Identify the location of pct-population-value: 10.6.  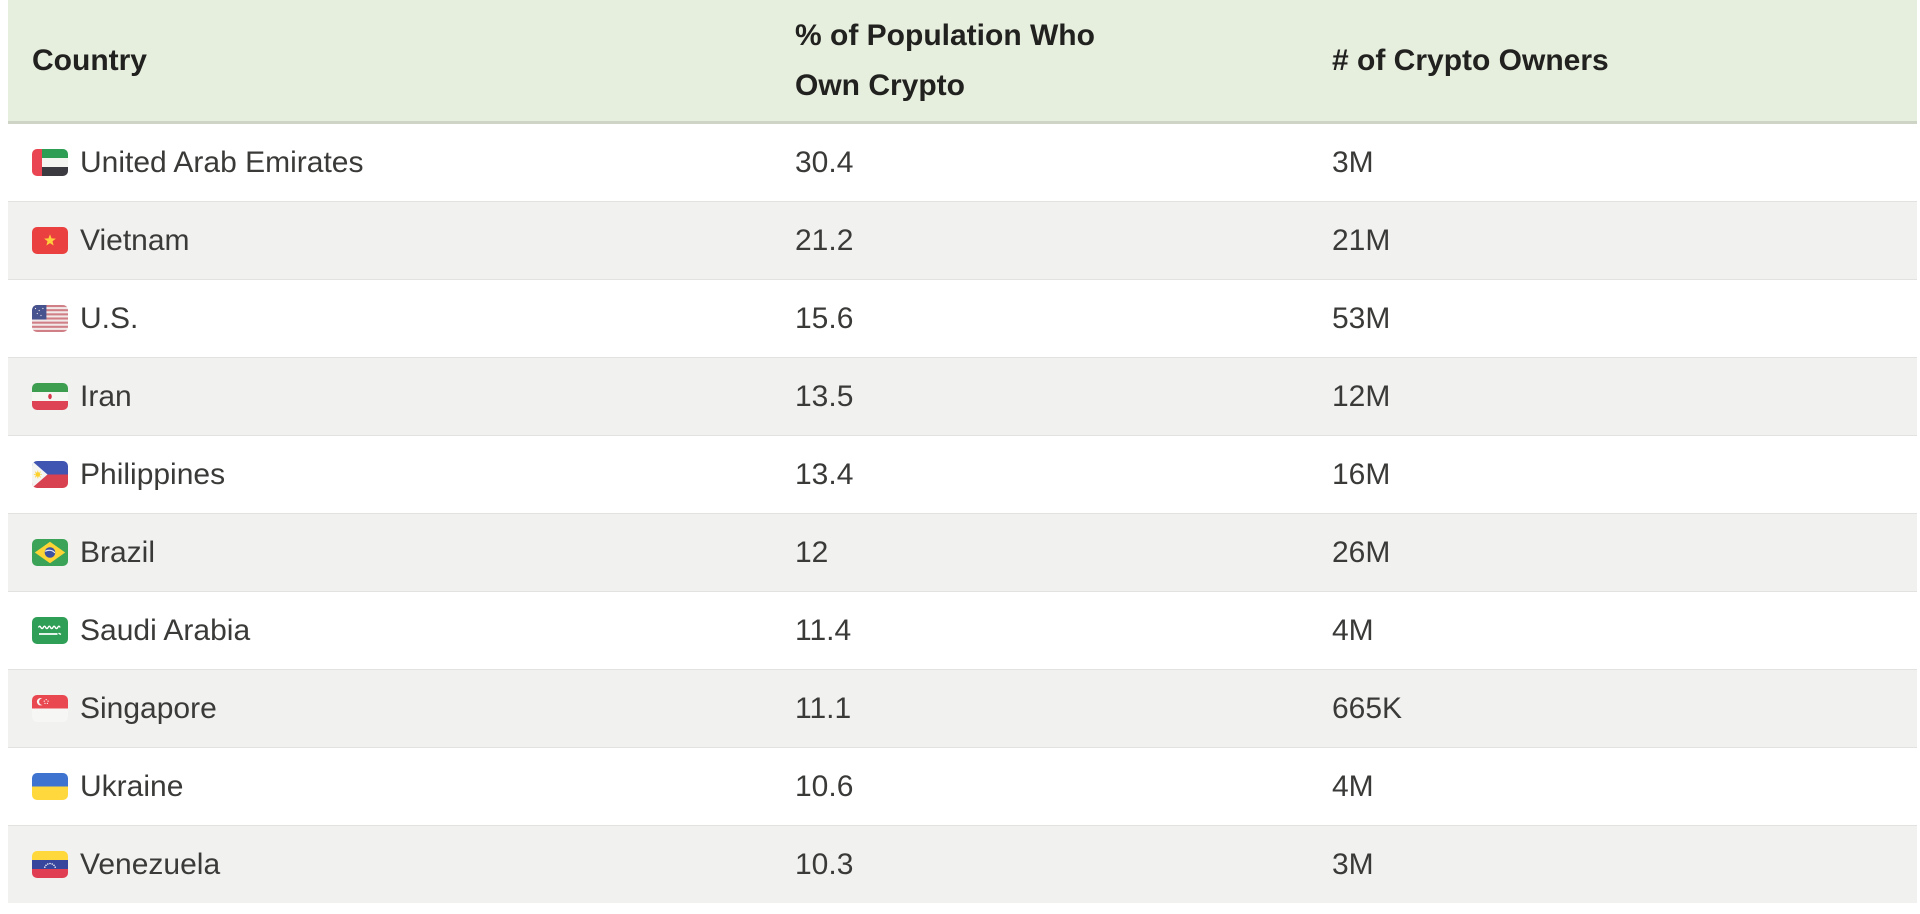
(824, 786).